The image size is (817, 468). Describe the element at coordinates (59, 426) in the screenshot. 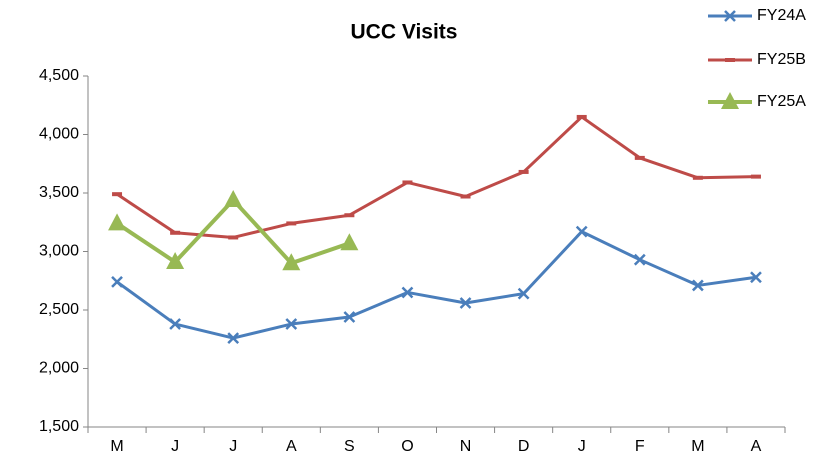

I see `y-tick-label: 1,500` at that location.